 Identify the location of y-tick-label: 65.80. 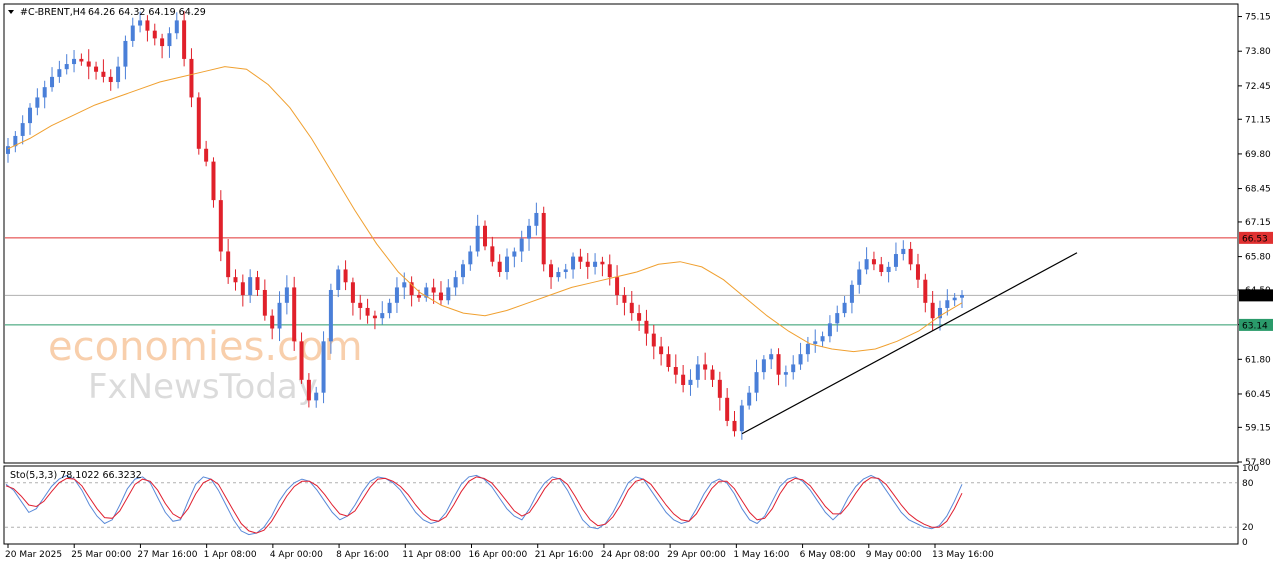
(1258, 258).